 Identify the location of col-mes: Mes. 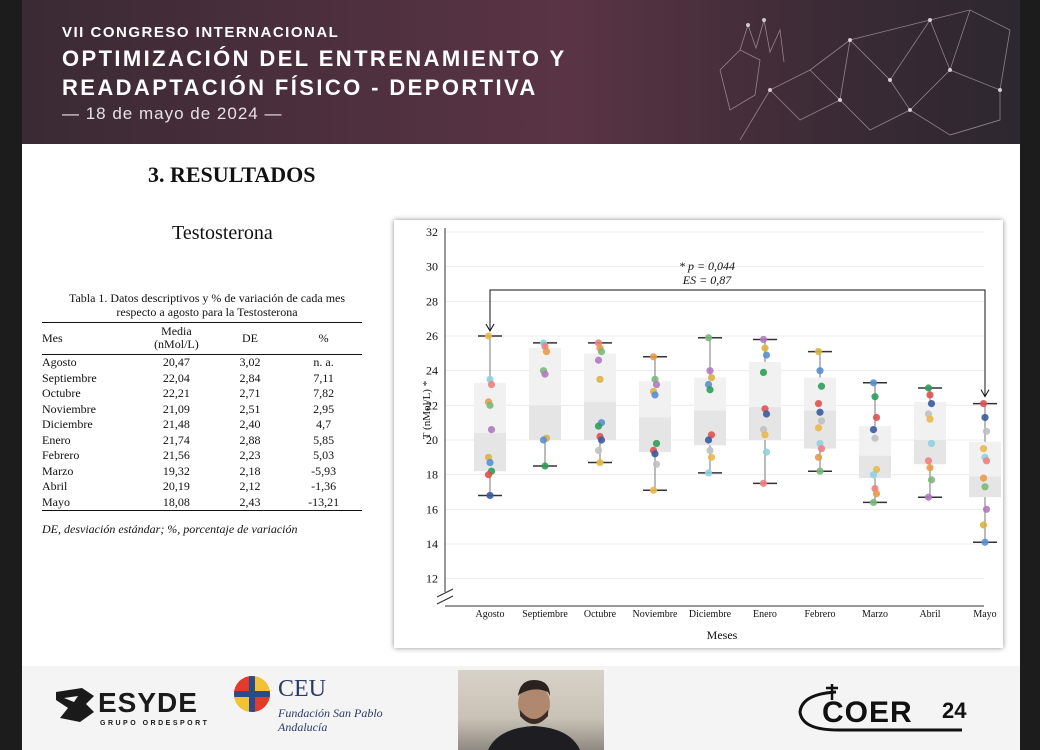
(90, 338).